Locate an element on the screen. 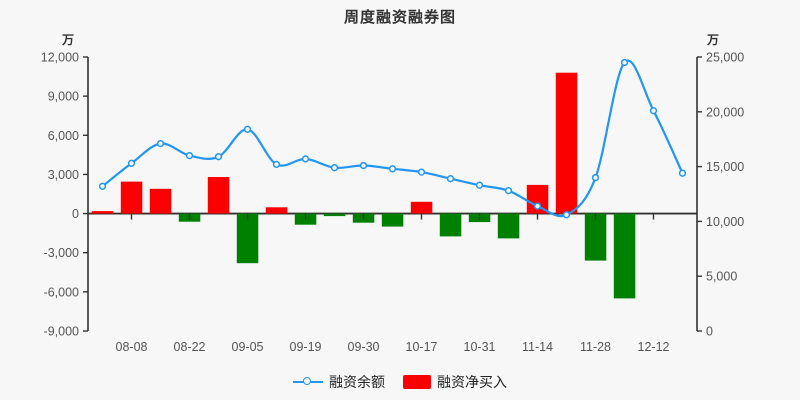  x-axis-tick-label: 12-12 is located at coordinates (654, 347).